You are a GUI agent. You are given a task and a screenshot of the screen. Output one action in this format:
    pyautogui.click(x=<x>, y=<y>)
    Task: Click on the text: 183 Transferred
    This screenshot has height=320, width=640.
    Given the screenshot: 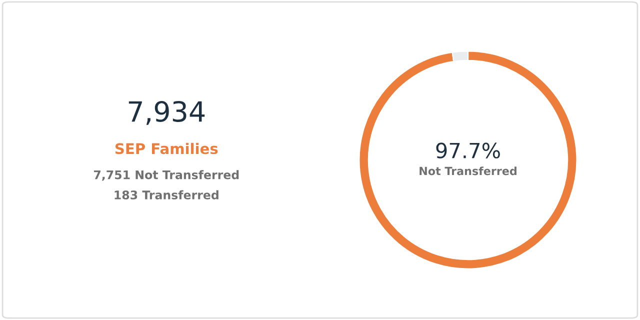 What is the action you would take?
    pyautogui.click(x=166, y=195)
    